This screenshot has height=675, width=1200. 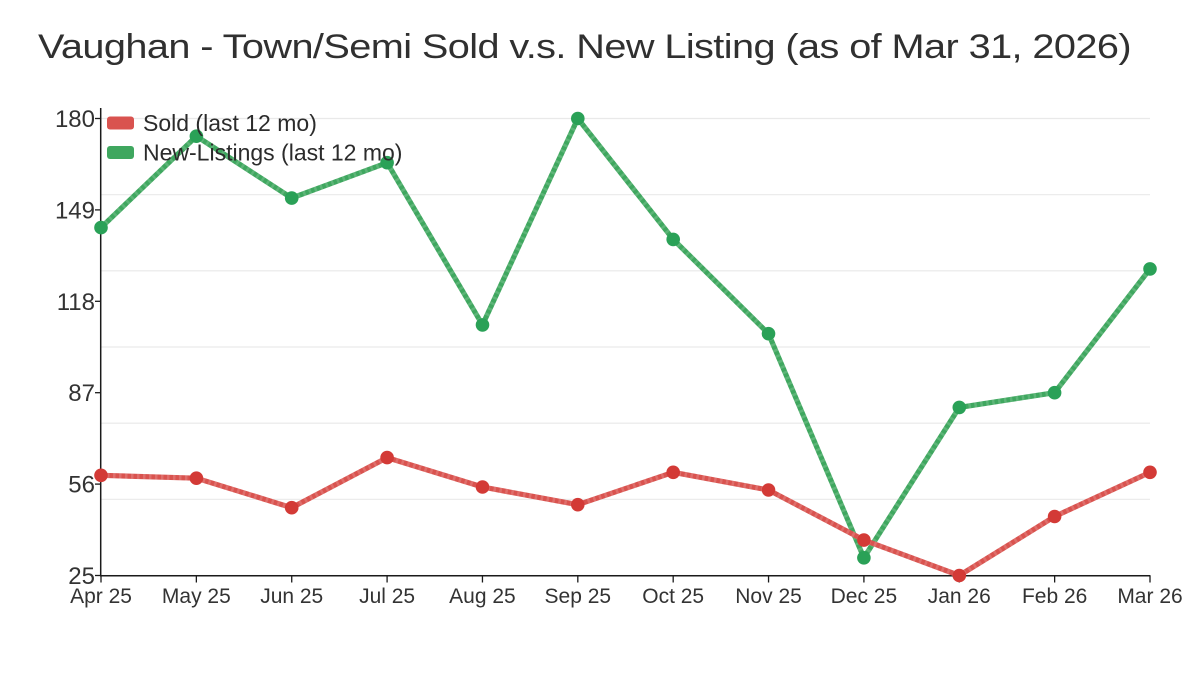 What do you see at coordinates (120, 152) in the screenshot?
I see `legend-swatch-new-listings-icon` at bounding box center [120, 152].